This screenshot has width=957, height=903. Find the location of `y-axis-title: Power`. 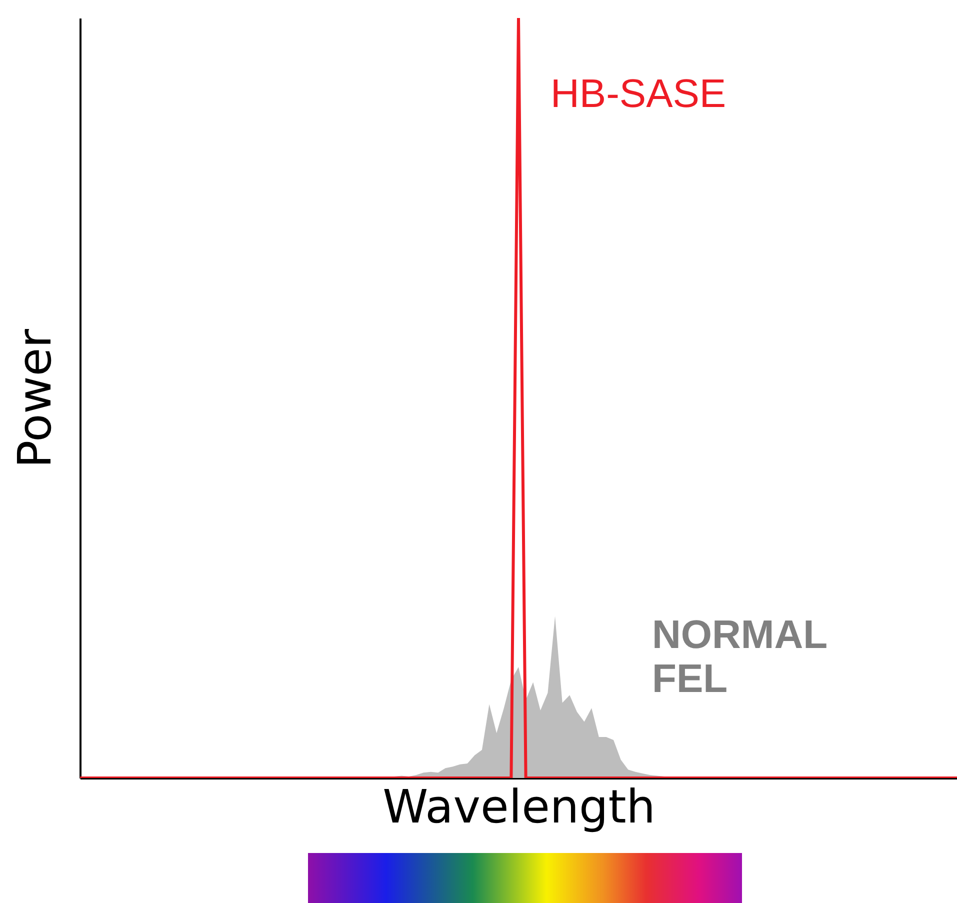

y-axis-title: Power is located at coordinates (35, 398).